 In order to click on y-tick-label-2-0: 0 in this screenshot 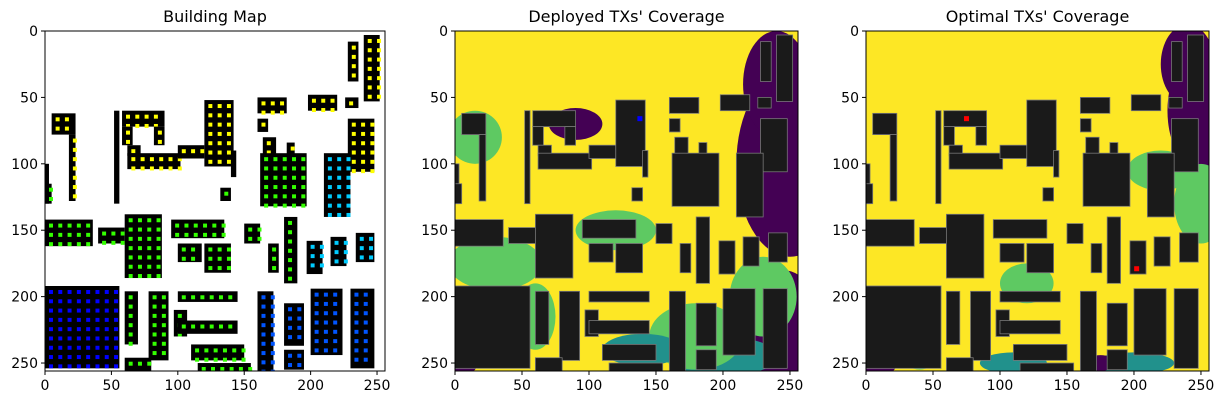, I will do `click(854, 32)`.